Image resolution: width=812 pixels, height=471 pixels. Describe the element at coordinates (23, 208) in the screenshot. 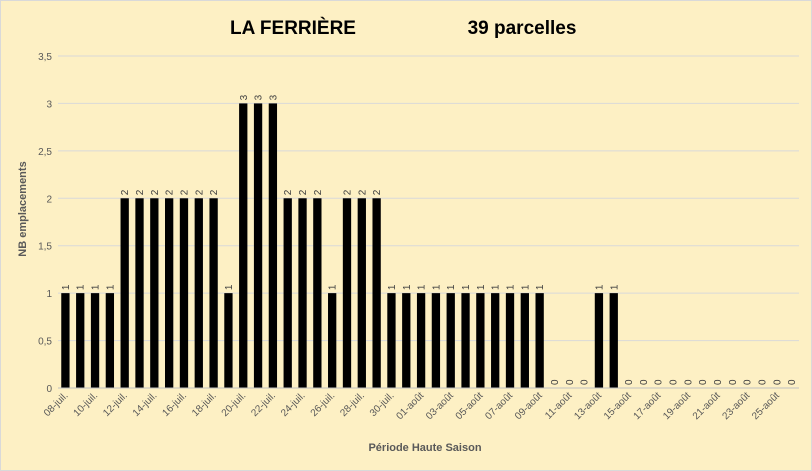

I see `y-axis-label: NB emplacements` at that location.